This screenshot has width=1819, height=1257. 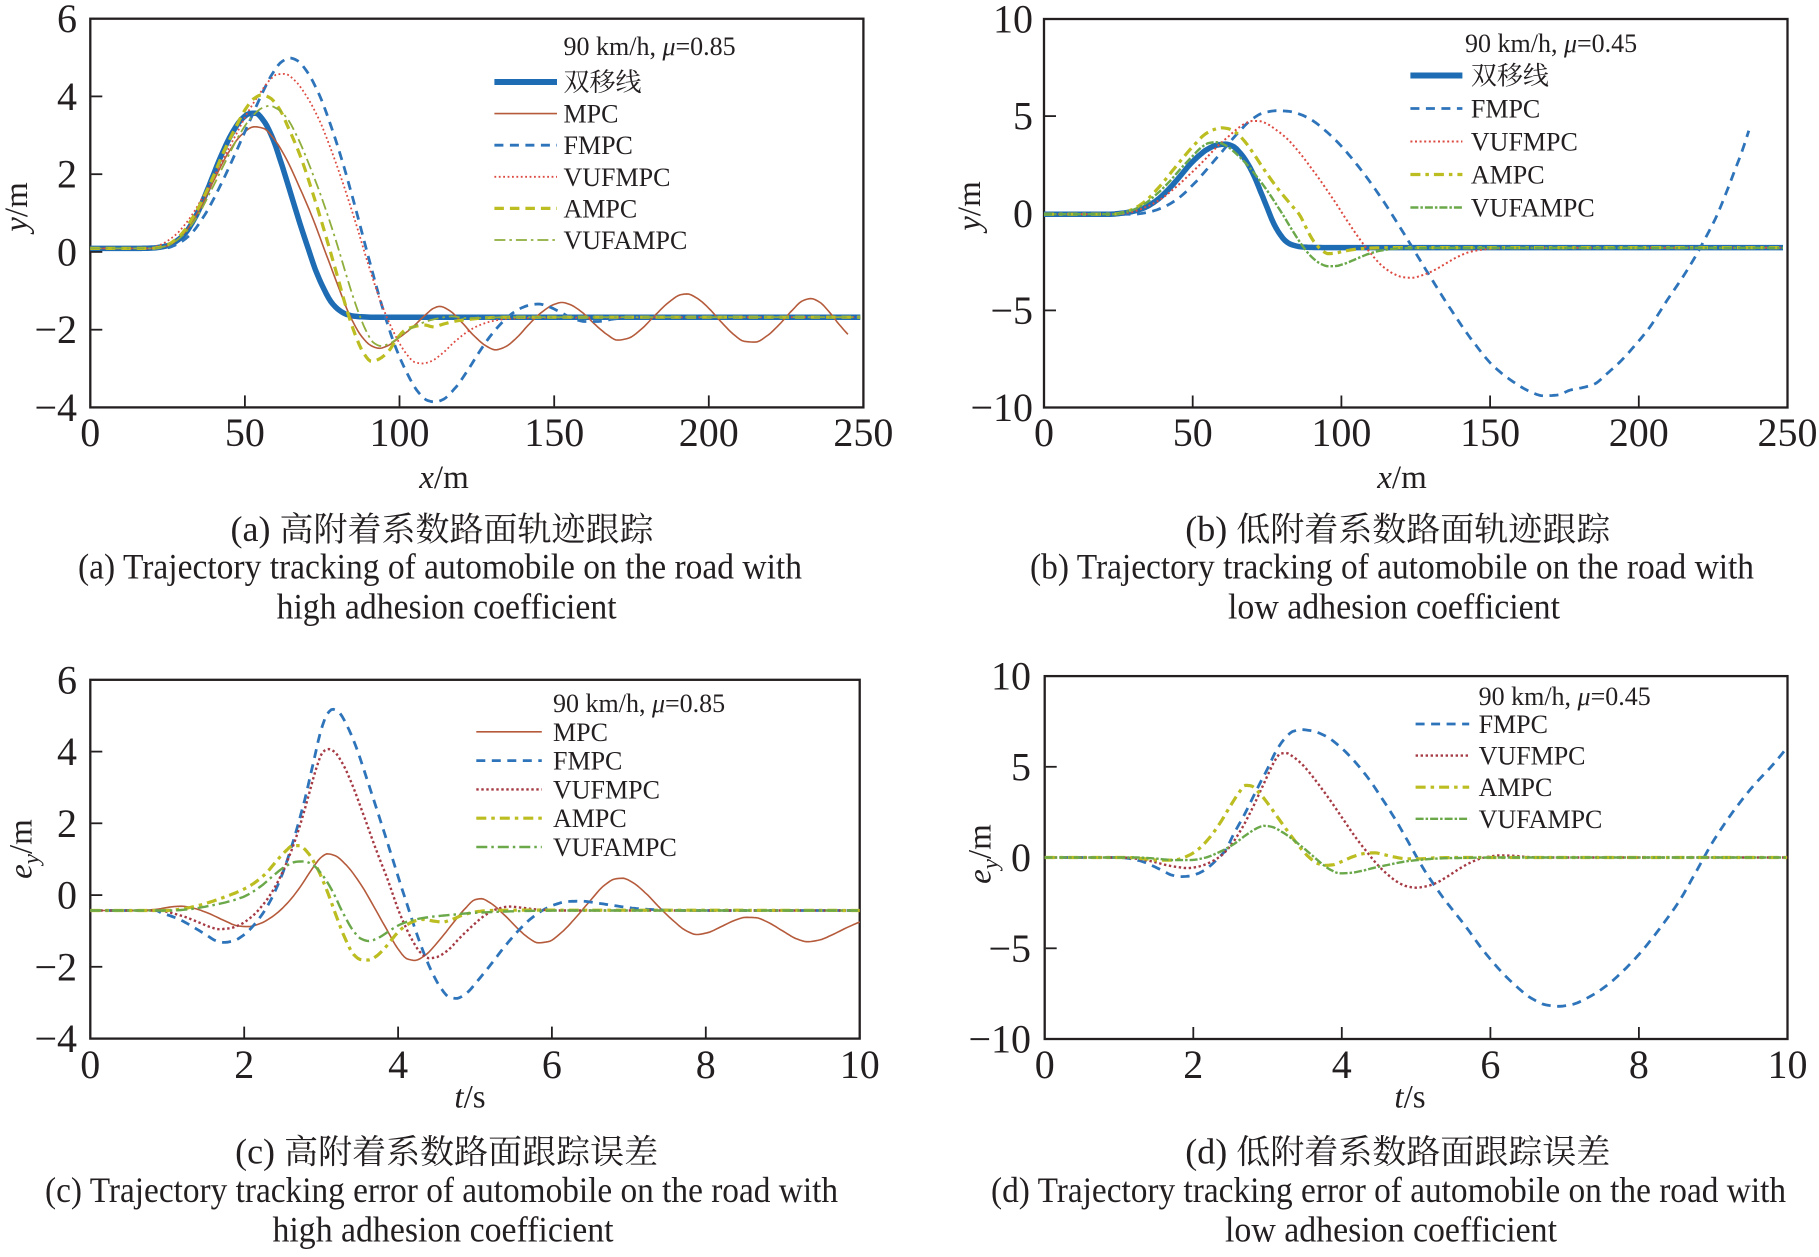 What do you see at coordinates (1206, 529) in the screenshot?
I see `svg-text: (b)` at bounding box center [1206, 529].